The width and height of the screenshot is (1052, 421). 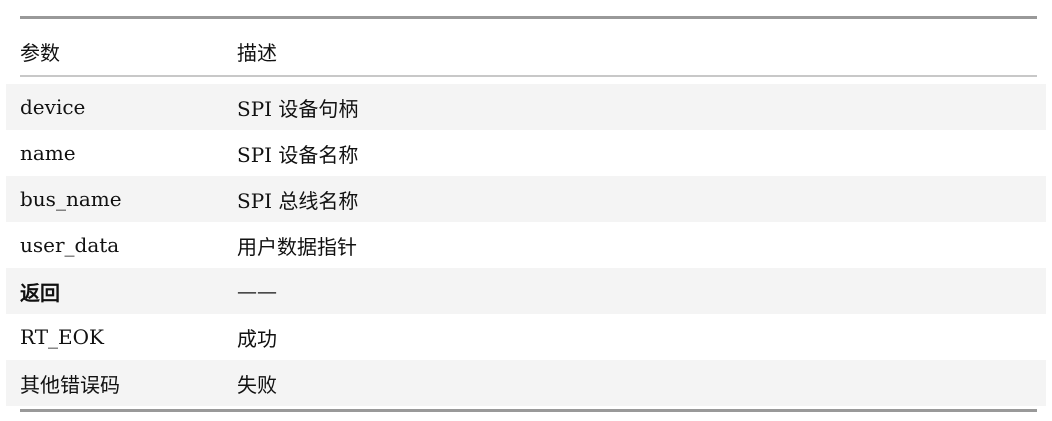 I want to click on desc-cell: 成功, so click(x=257, y=338).